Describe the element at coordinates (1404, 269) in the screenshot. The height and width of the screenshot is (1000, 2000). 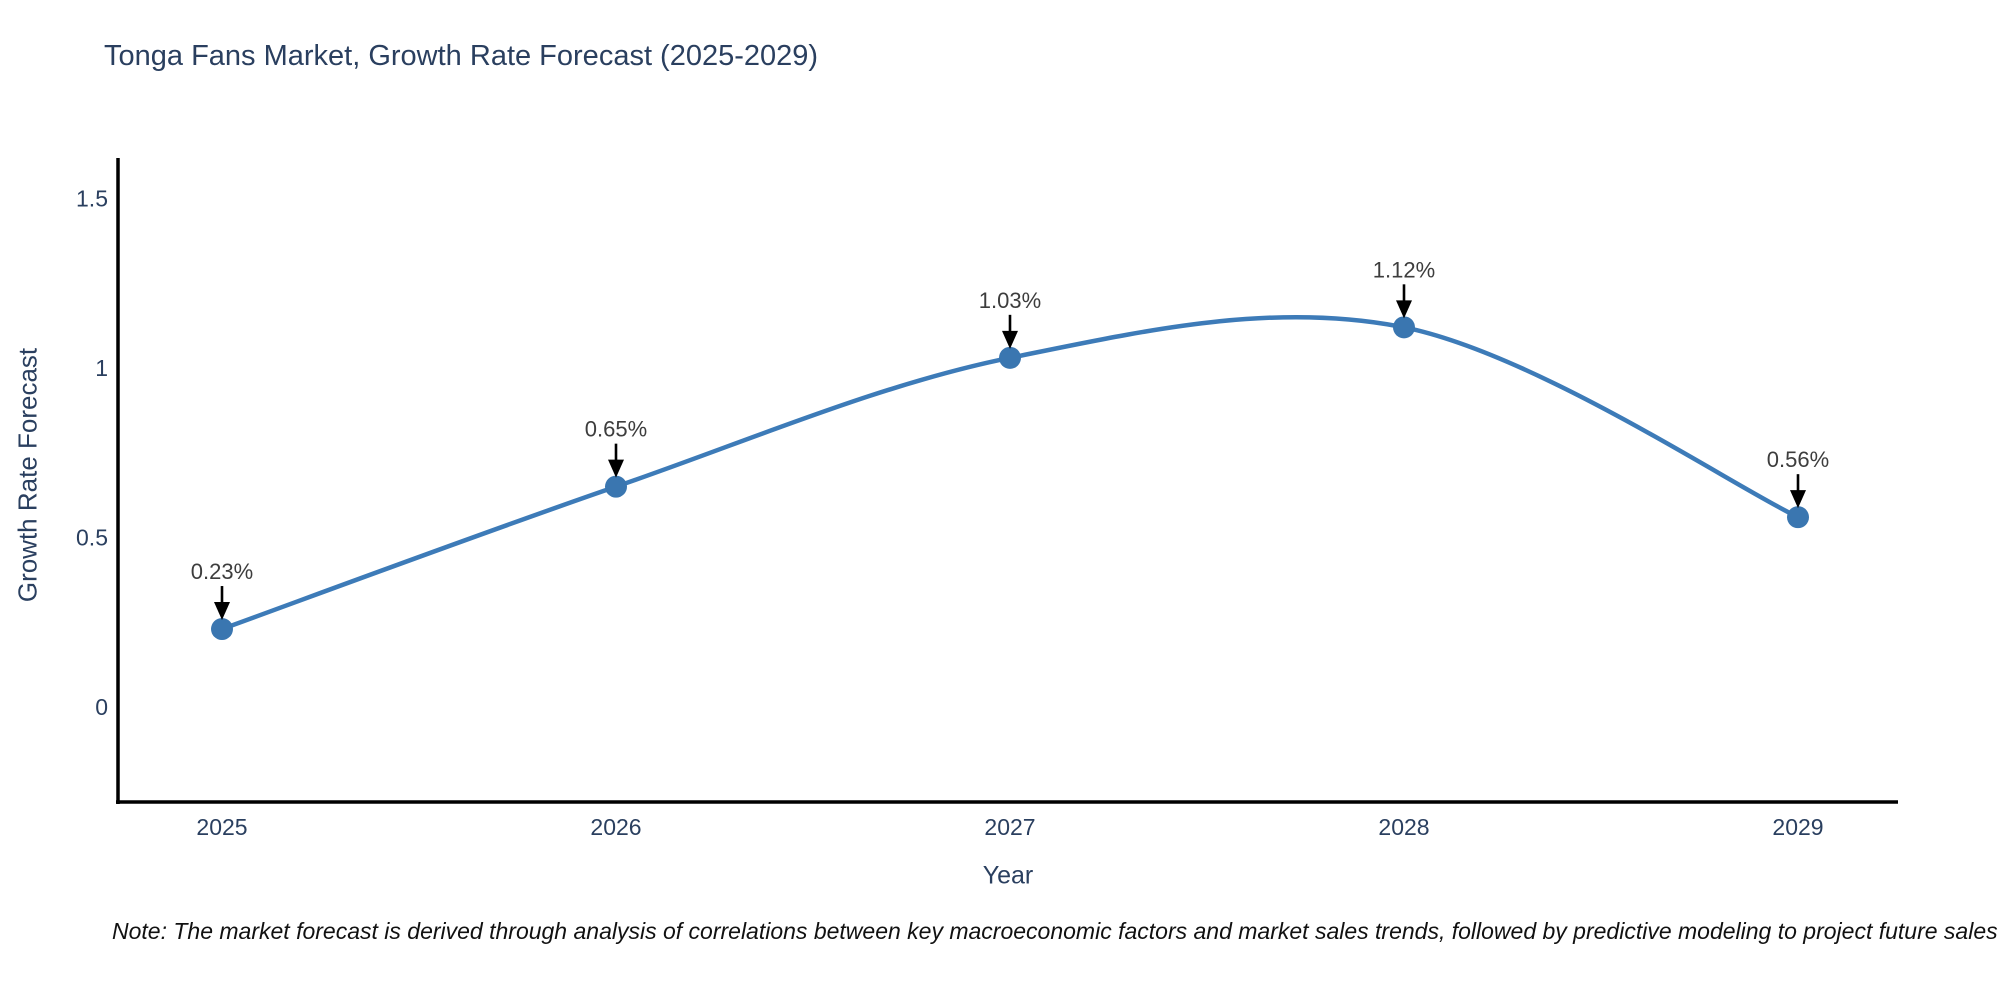
I see `point-value-label: 1.12%` at that location.